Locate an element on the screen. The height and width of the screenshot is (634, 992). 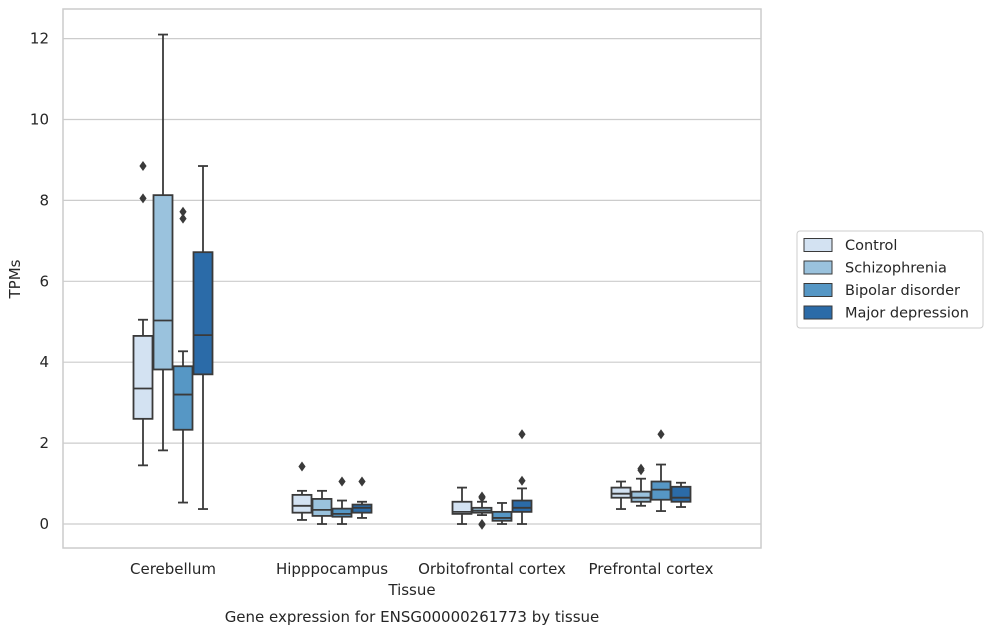
y-tick-label: 0 is located at coordinates (44, 524).